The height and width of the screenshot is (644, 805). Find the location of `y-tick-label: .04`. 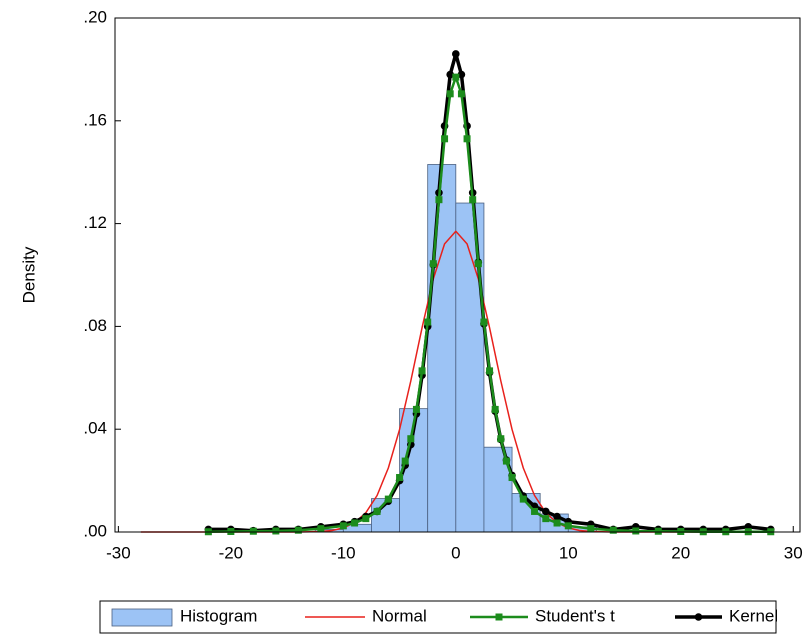

y-tick-label: .04 is located at coordinates (95, 428).